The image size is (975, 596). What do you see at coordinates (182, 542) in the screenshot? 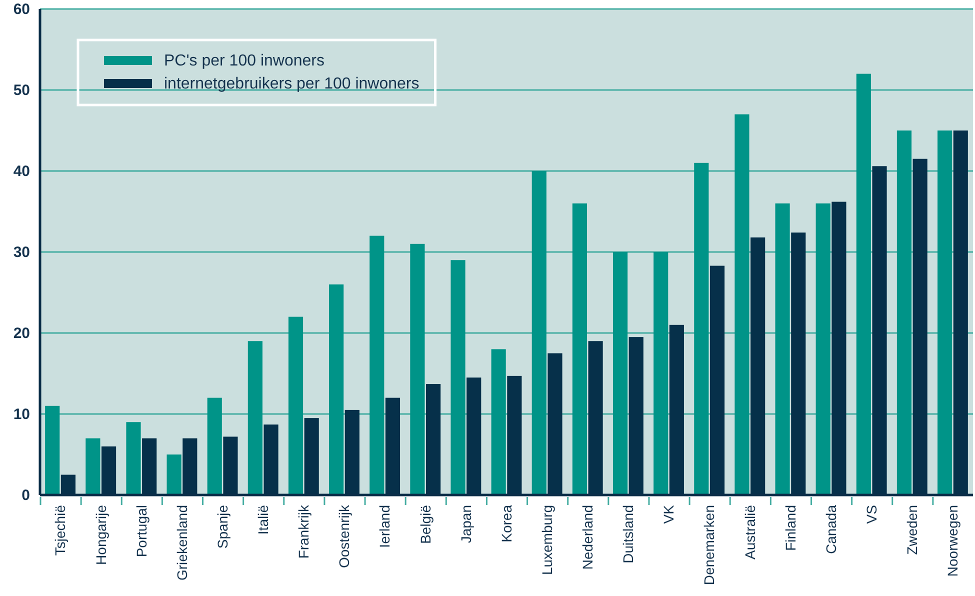
I see `x-tick-label: Griekenland` at bounding box center [182, 542].